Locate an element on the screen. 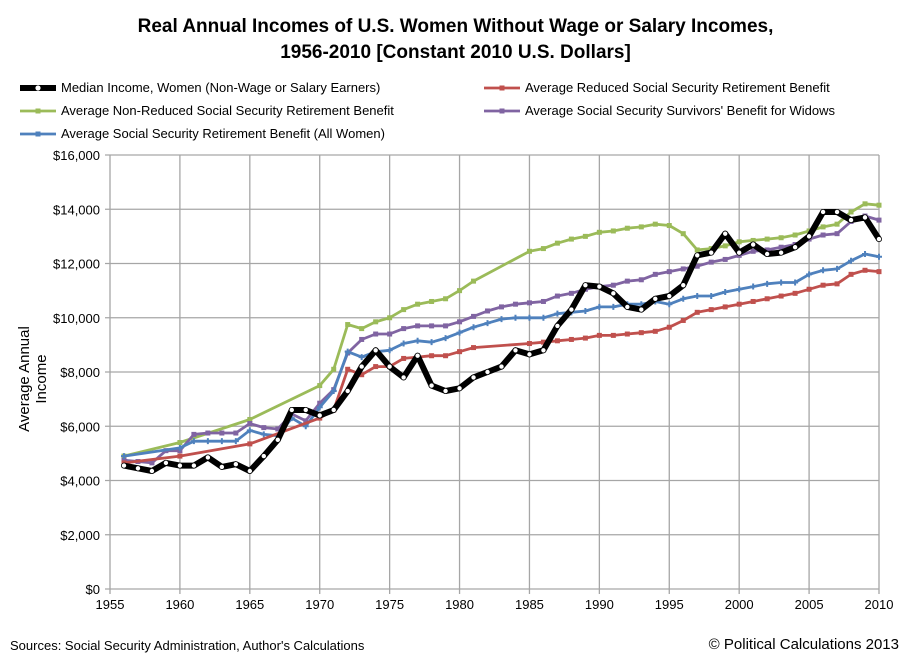 This screenshot has width=911, height=661. legend-swatch is located at coordinates (502, 87).